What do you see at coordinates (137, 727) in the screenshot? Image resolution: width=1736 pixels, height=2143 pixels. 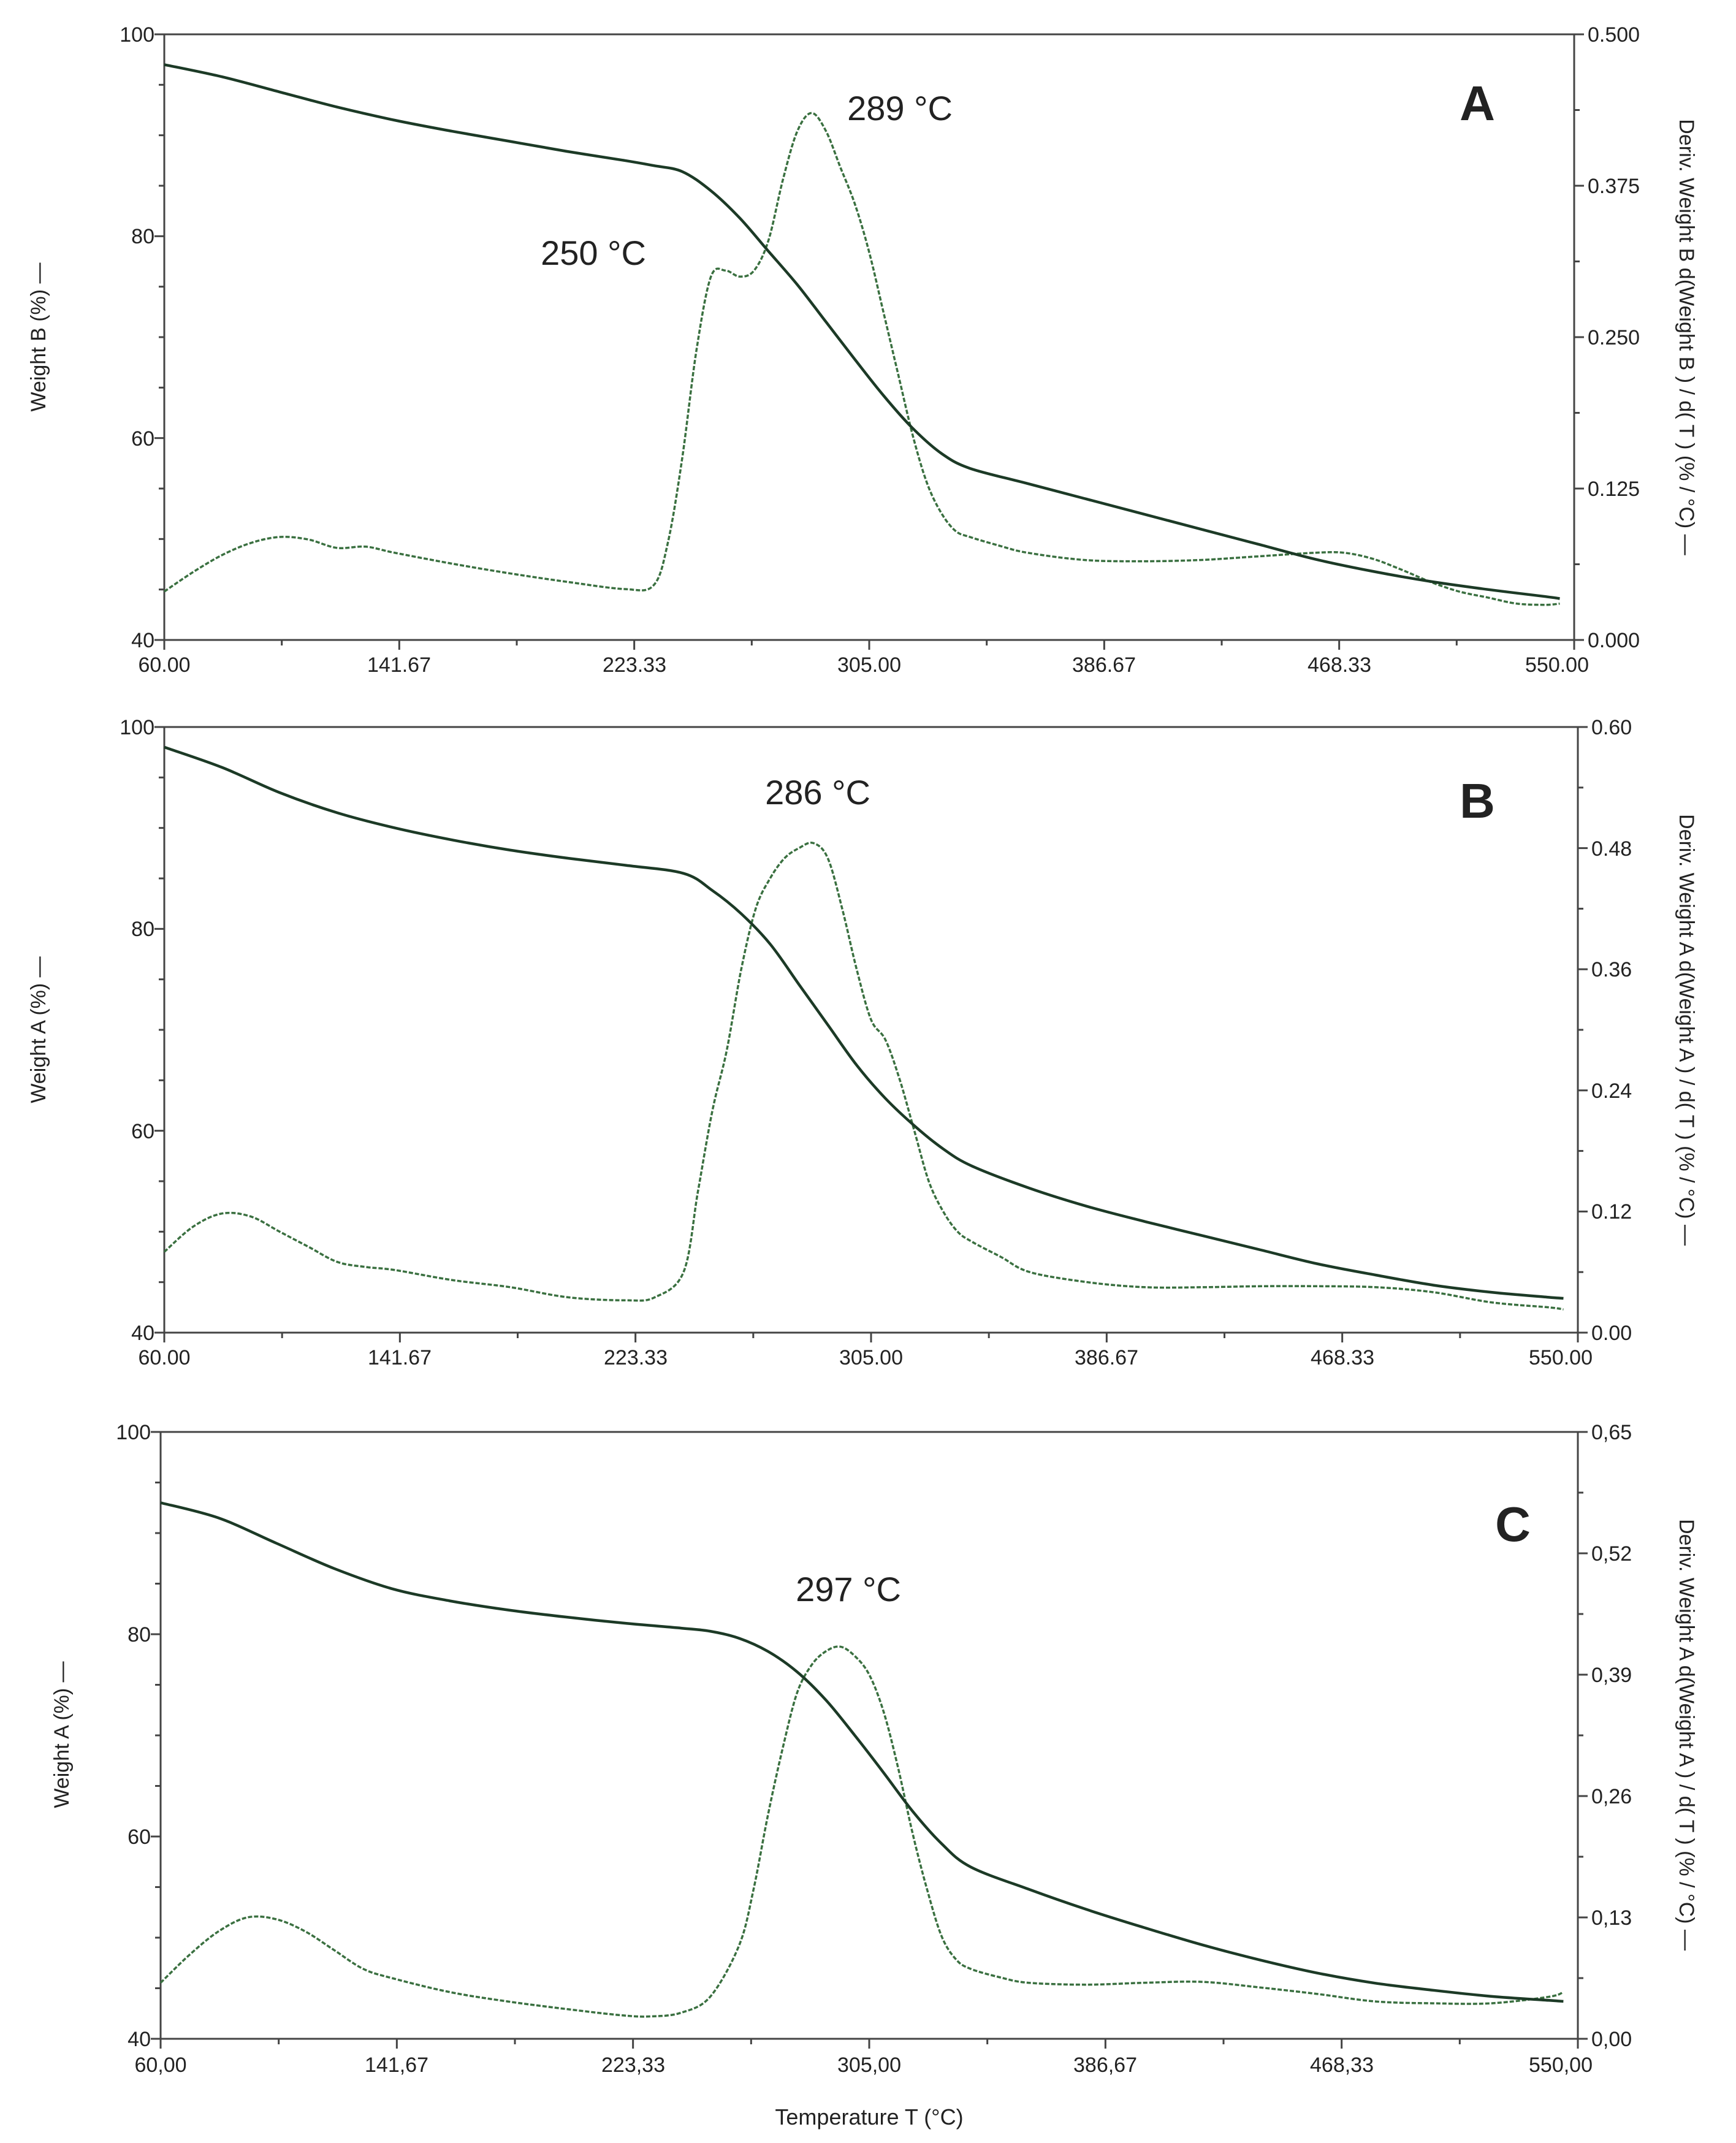 I see `panel-b-y-tick-label: 100` at bounding box center [137, 727].